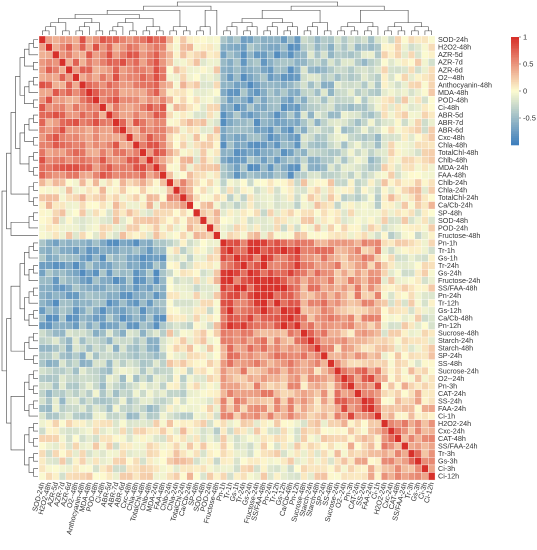 Image resolution: width=537 pixels, height=550 pixels. Describe the element at coordinates (452, 408) in the screenshot. I see `row-label: FAA-24h` at that location.